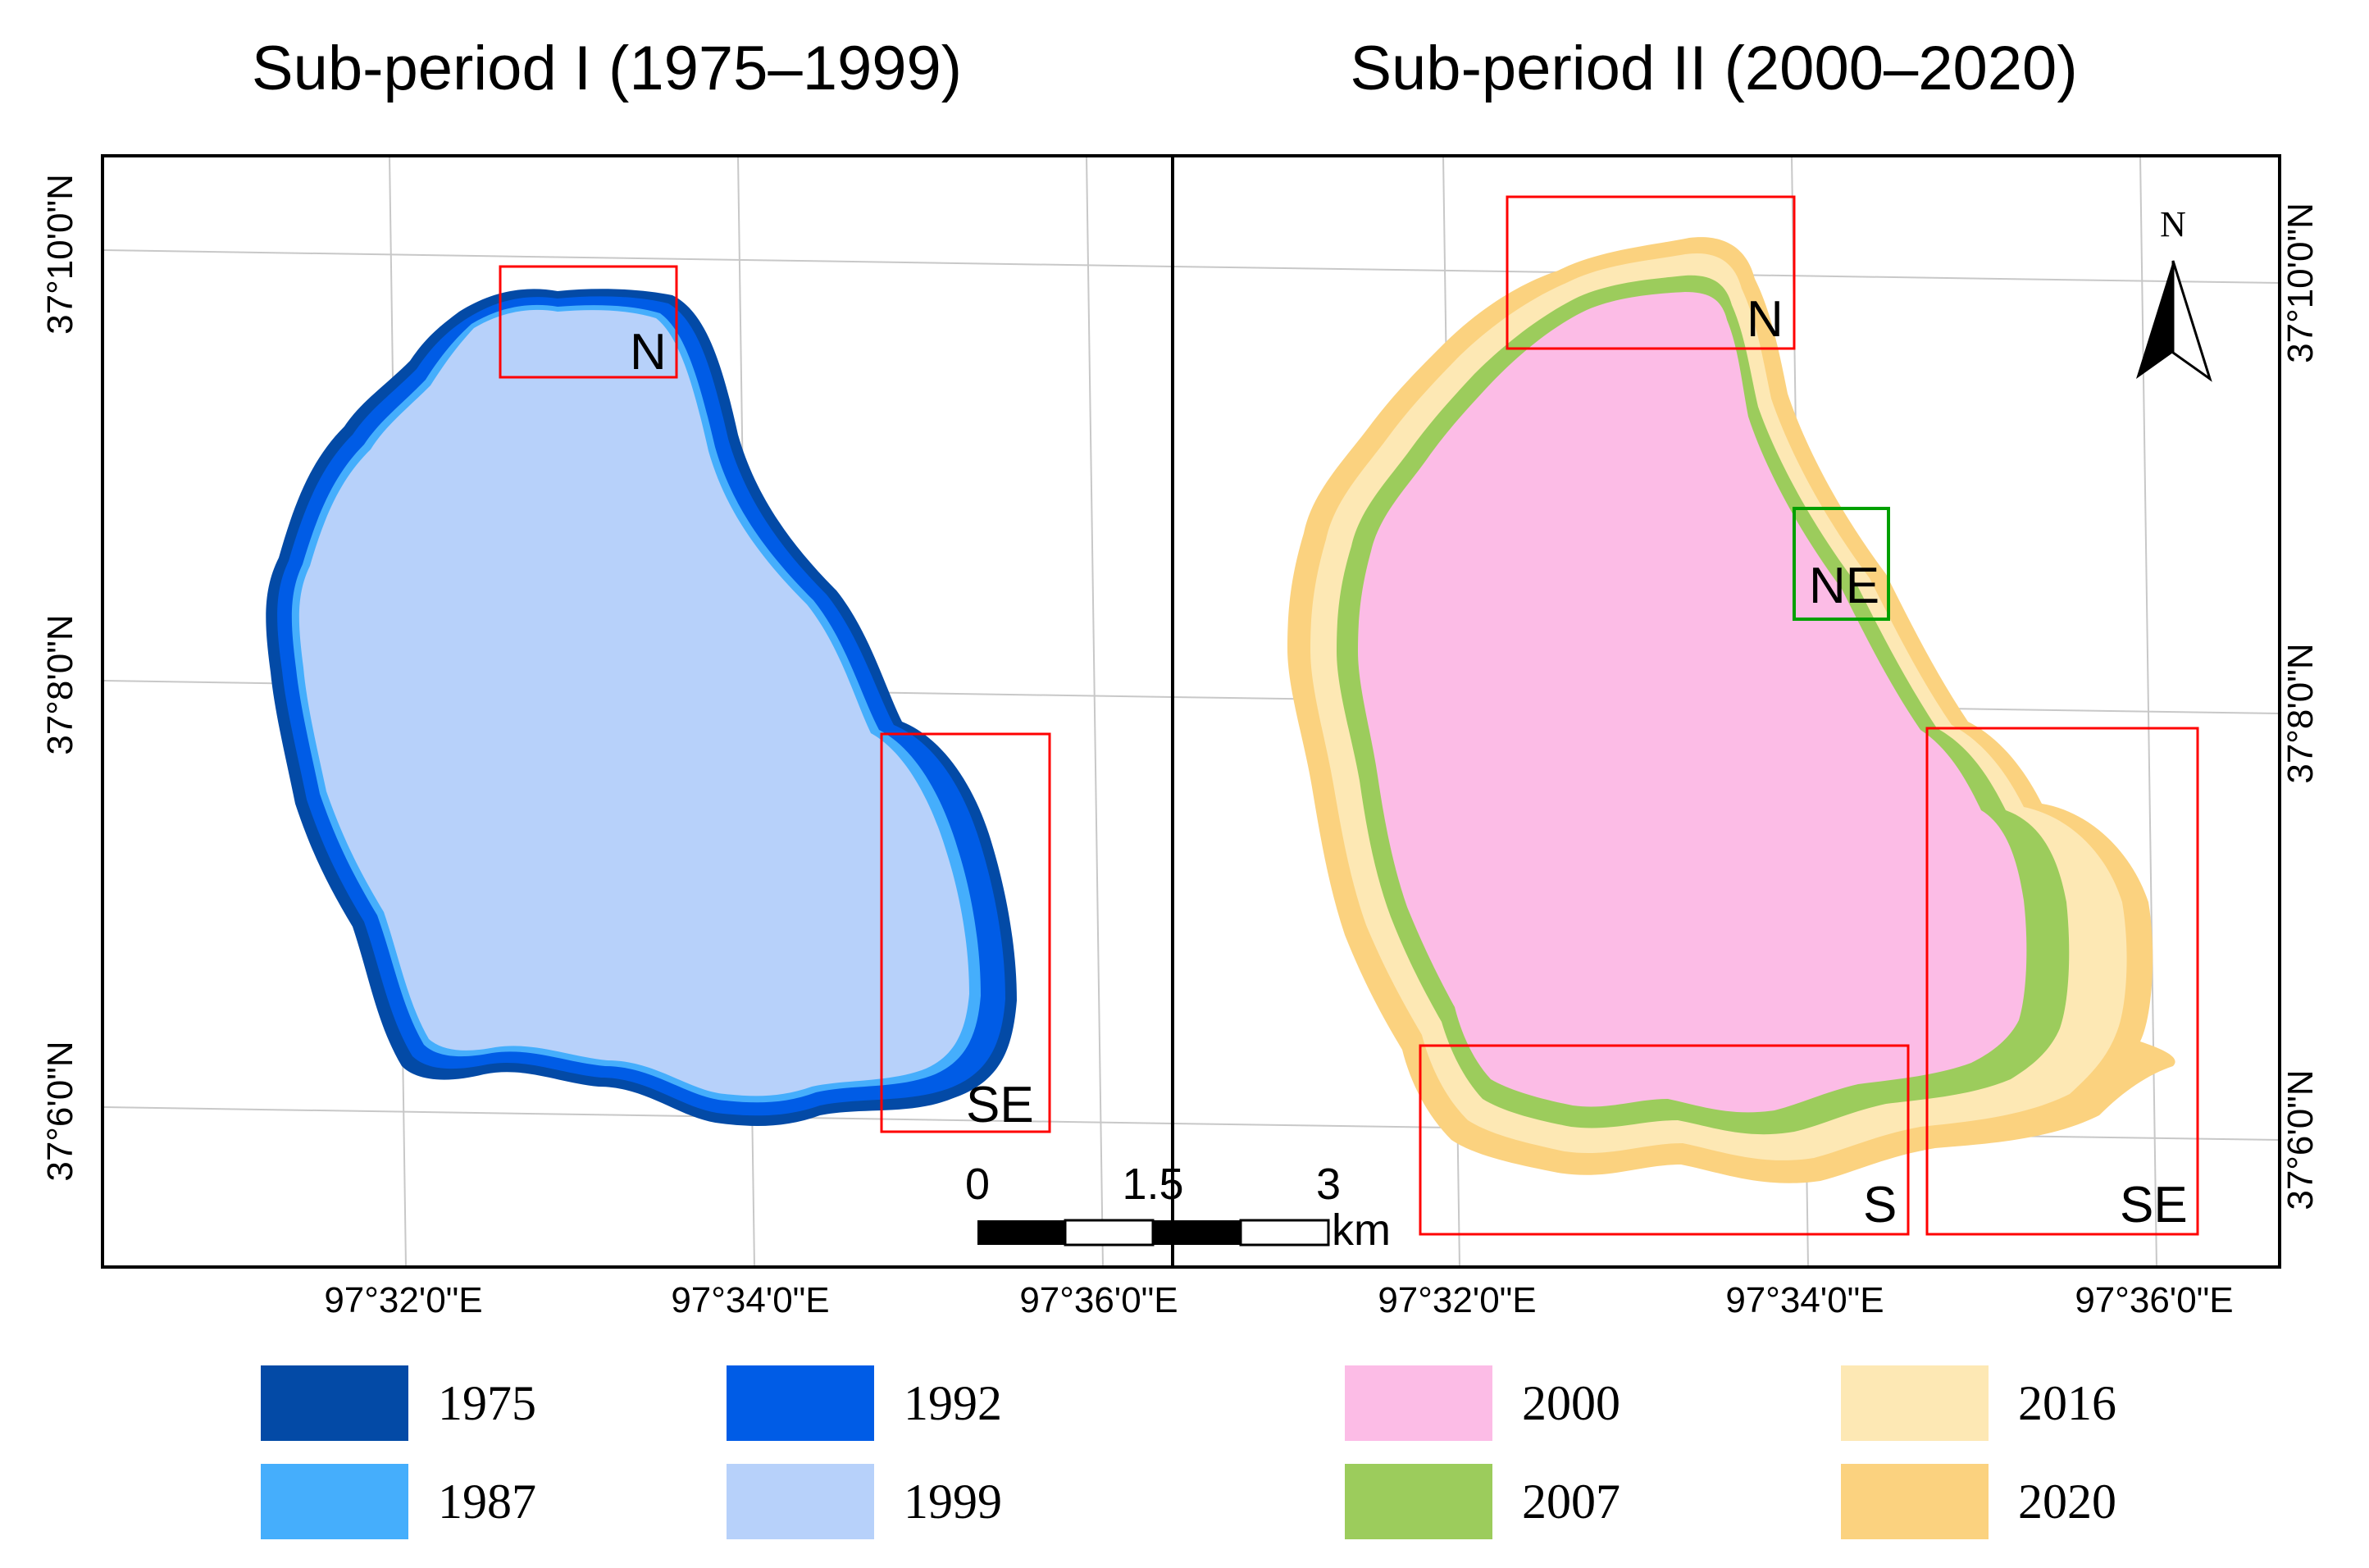 This screenshot has height=1568, width=2369. Describe the element at coordinates (648, 352) in the screenshot. I see `box-label-n-panel1: N` at that location.